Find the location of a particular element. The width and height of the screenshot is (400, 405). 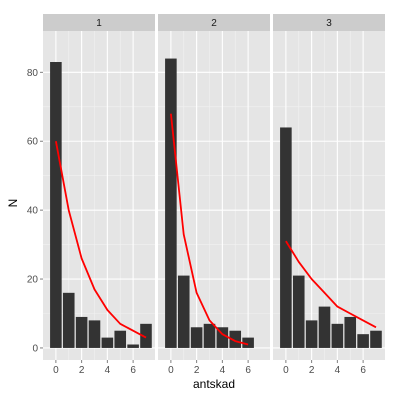

y-tick-label: 80 is located at coordinates (33, 73).